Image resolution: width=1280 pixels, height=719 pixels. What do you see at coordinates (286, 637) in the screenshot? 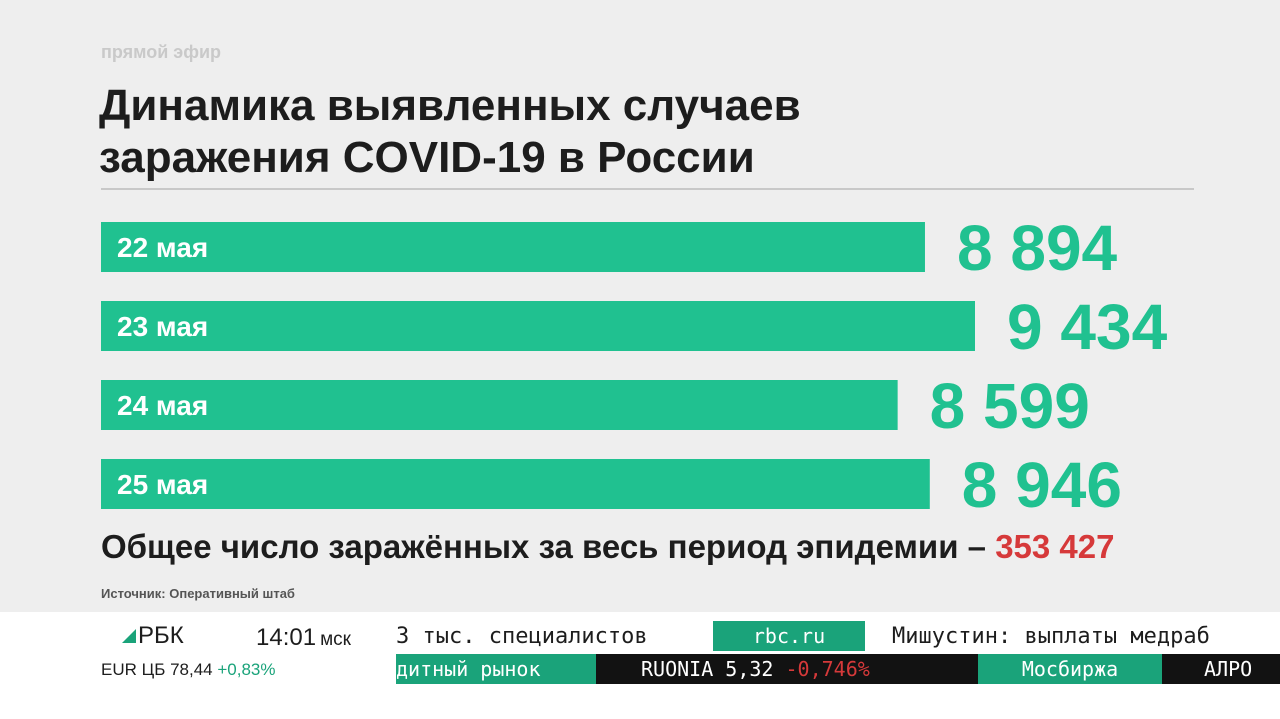
I see `clock-time: 14:01` at bounding box center [286, 637].